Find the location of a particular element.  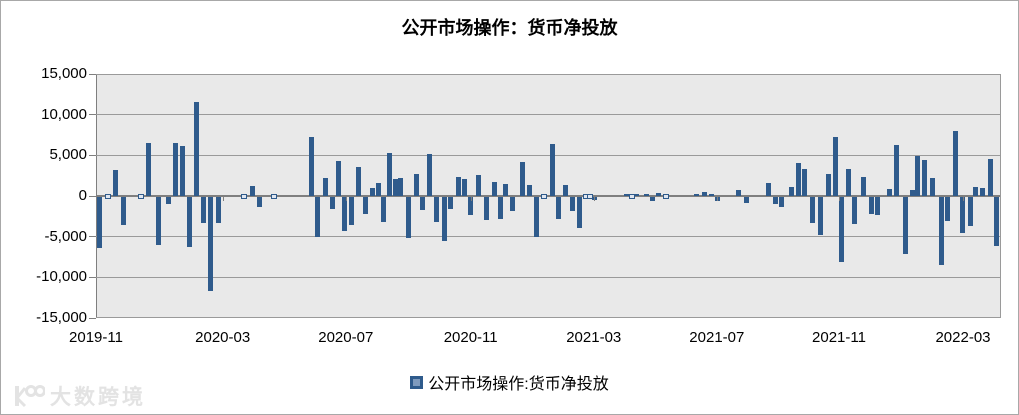

x-axis-label: 2020-11 is located at coordinates (470, 337).